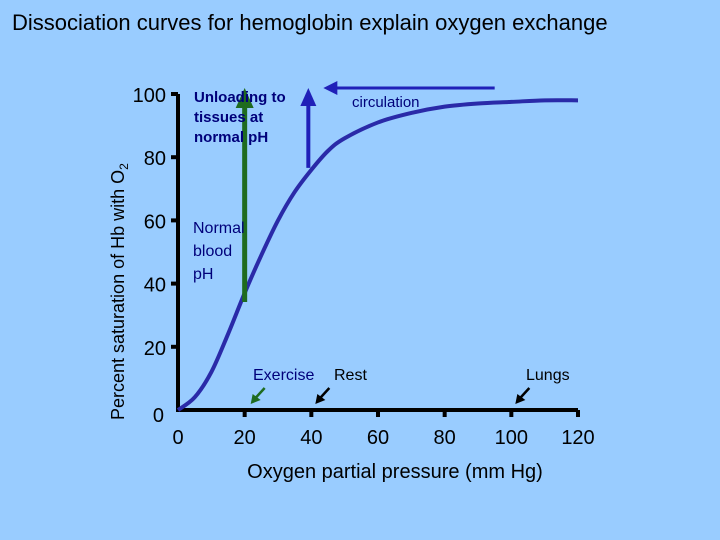 The width and height of the screenshot is (720, 540). I want to click on label-exercise: Exercise, so click(283, 375).